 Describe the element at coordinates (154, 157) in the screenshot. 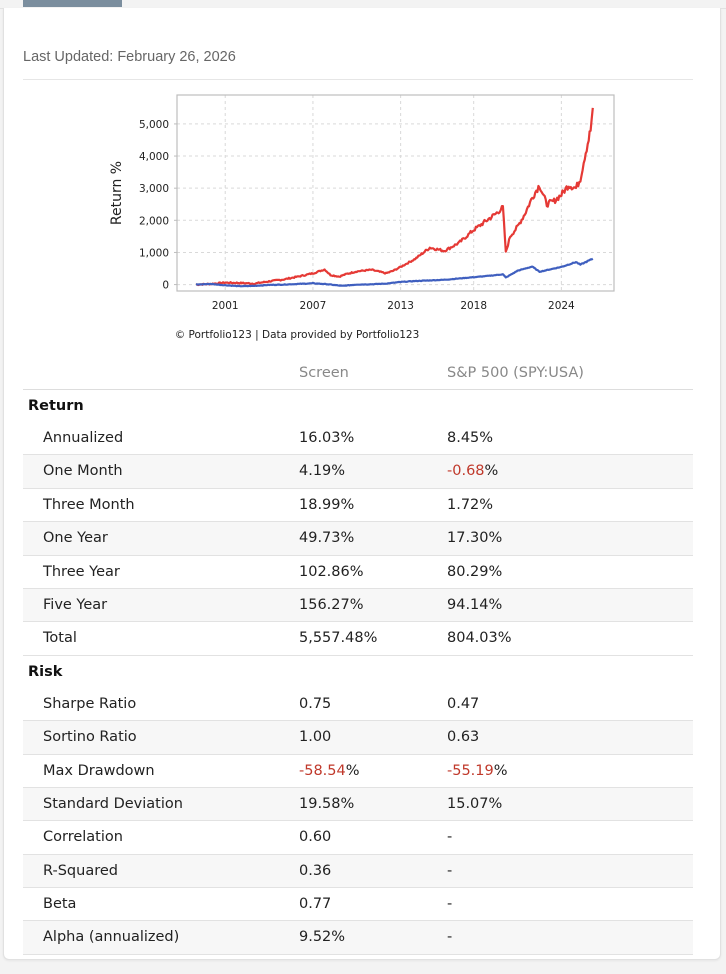

I see `y-tick-label: 4,000` at that location.